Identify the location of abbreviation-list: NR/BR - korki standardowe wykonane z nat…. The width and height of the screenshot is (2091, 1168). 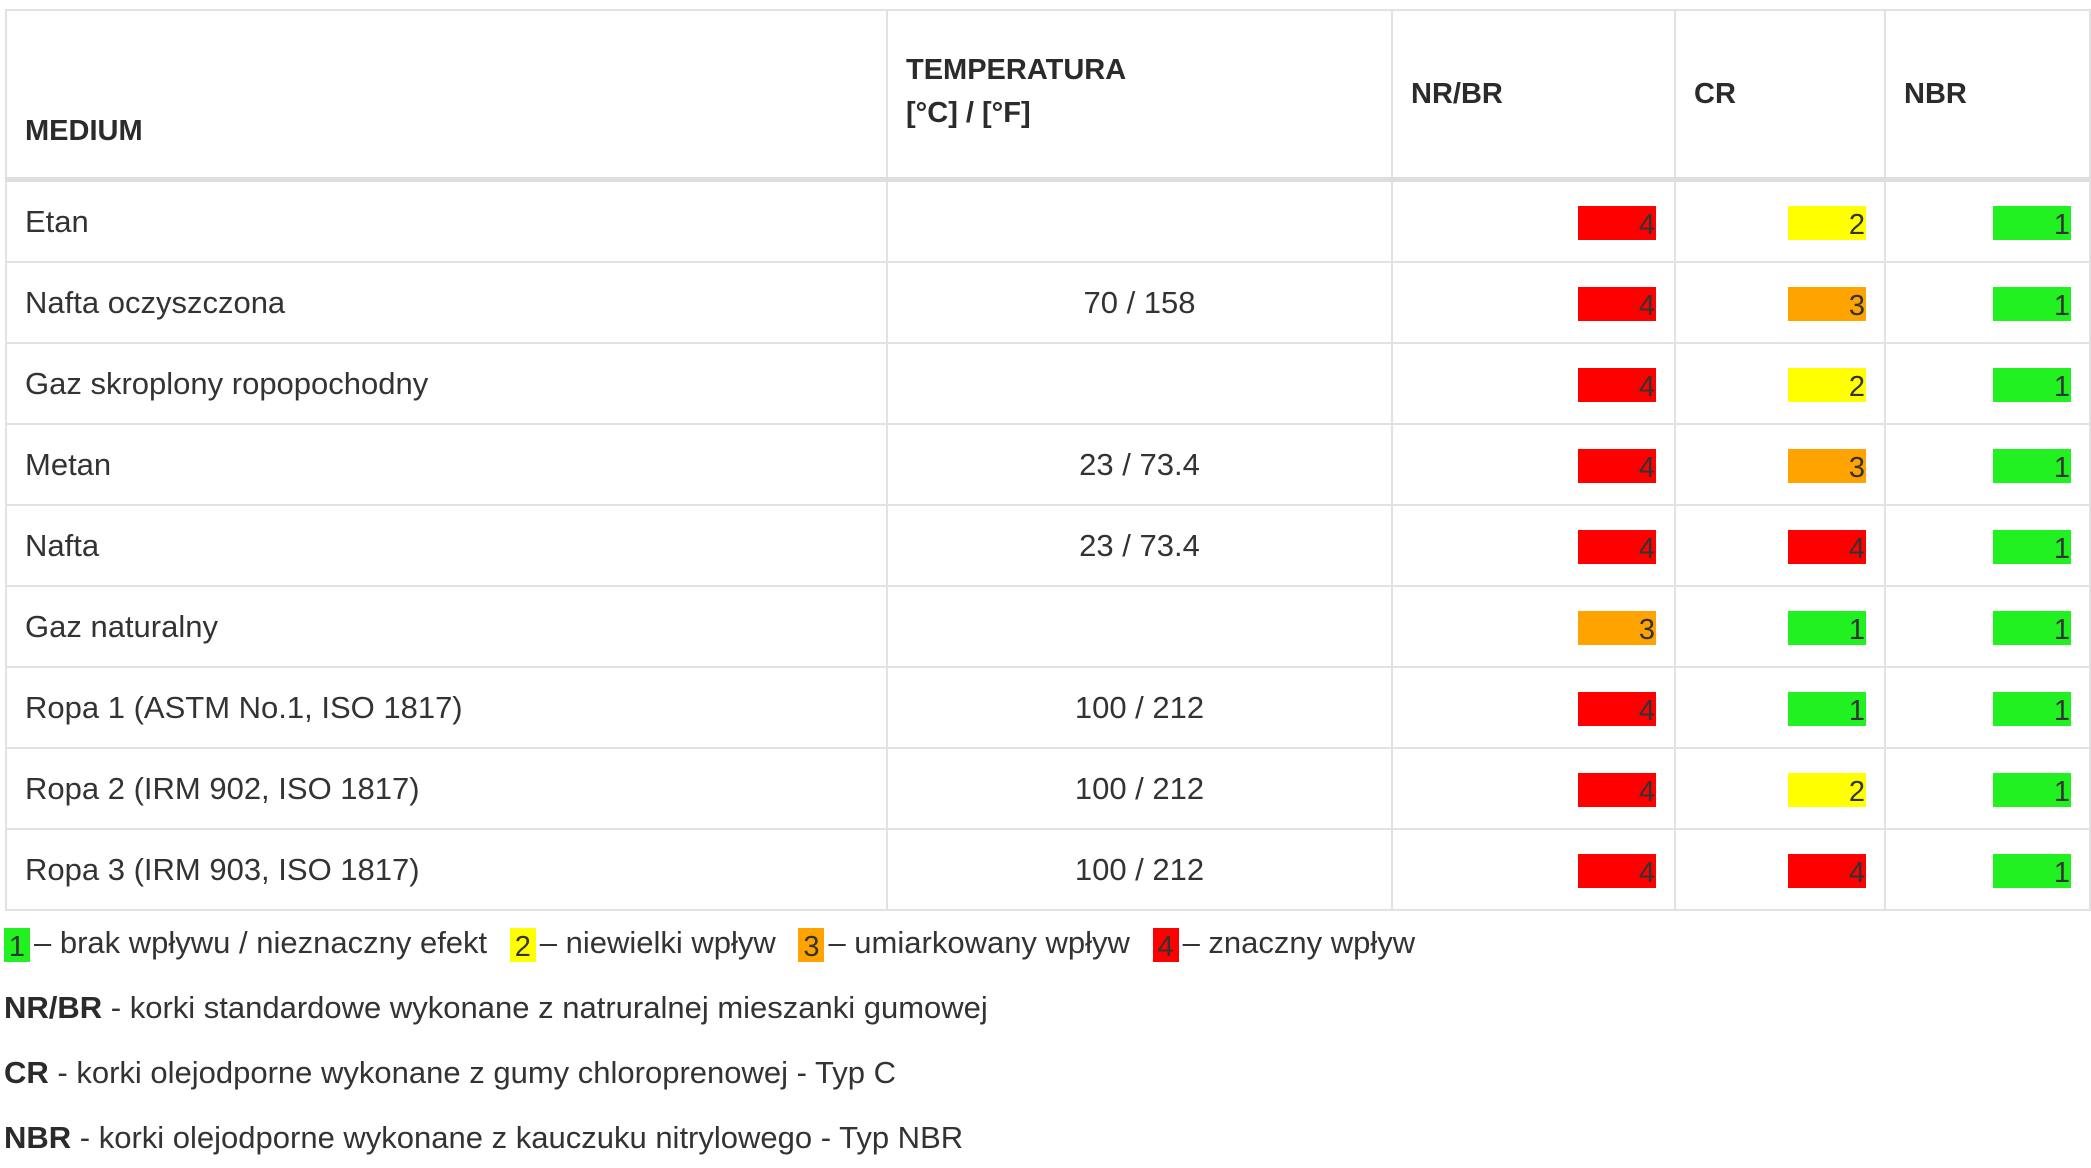
(1044, 1073).